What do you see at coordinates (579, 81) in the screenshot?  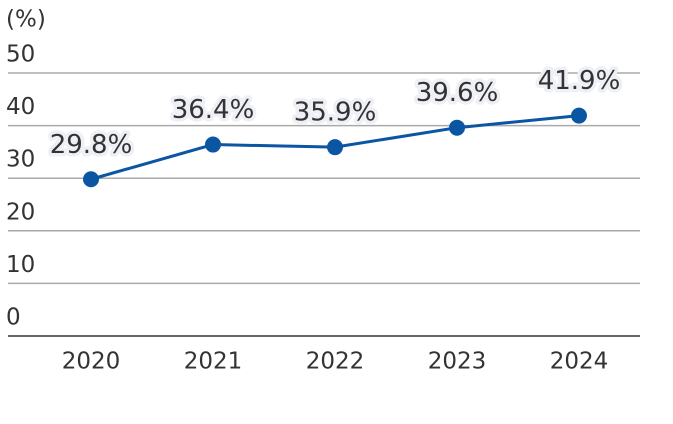 I see `value-label: 41.9%` at bounding box center [579, 81].